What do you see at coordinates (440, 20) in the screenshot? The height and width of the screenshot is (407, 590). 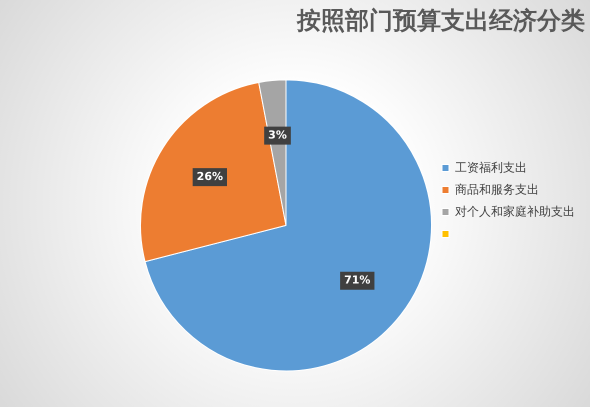 I see `chart-title: 按照部门预算支出经济分类` at bounding box center [440, 20].